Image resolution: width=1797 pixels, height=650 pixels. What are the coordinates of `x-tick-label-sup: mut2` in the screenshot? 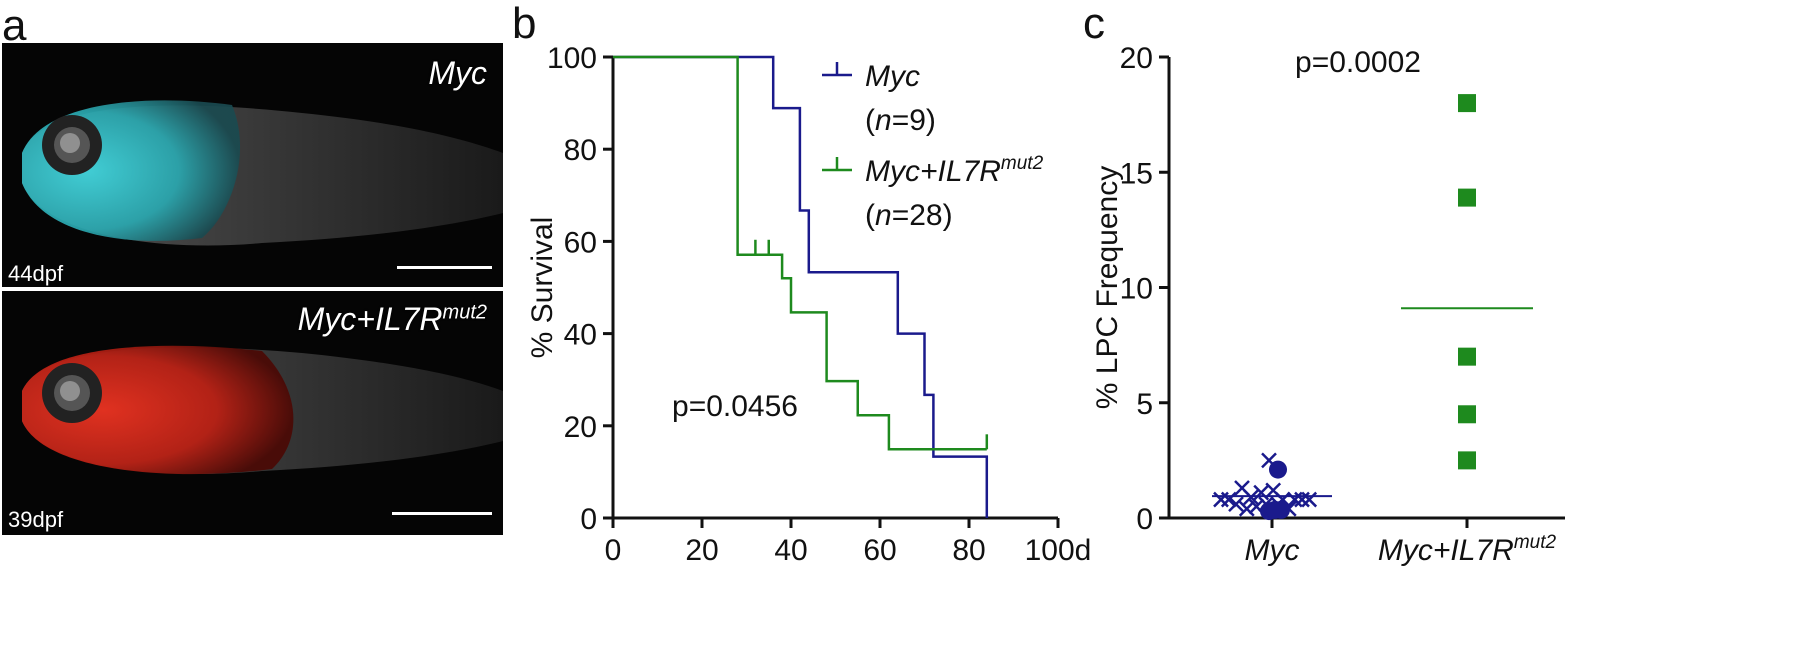 It's located at (1535, 542).